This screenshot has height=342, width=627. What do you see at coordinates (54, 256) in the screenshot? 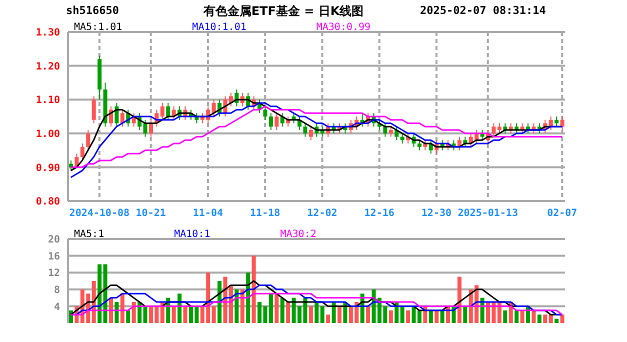
I see `y-tick-label: 16` at bounding box center [54, 256].